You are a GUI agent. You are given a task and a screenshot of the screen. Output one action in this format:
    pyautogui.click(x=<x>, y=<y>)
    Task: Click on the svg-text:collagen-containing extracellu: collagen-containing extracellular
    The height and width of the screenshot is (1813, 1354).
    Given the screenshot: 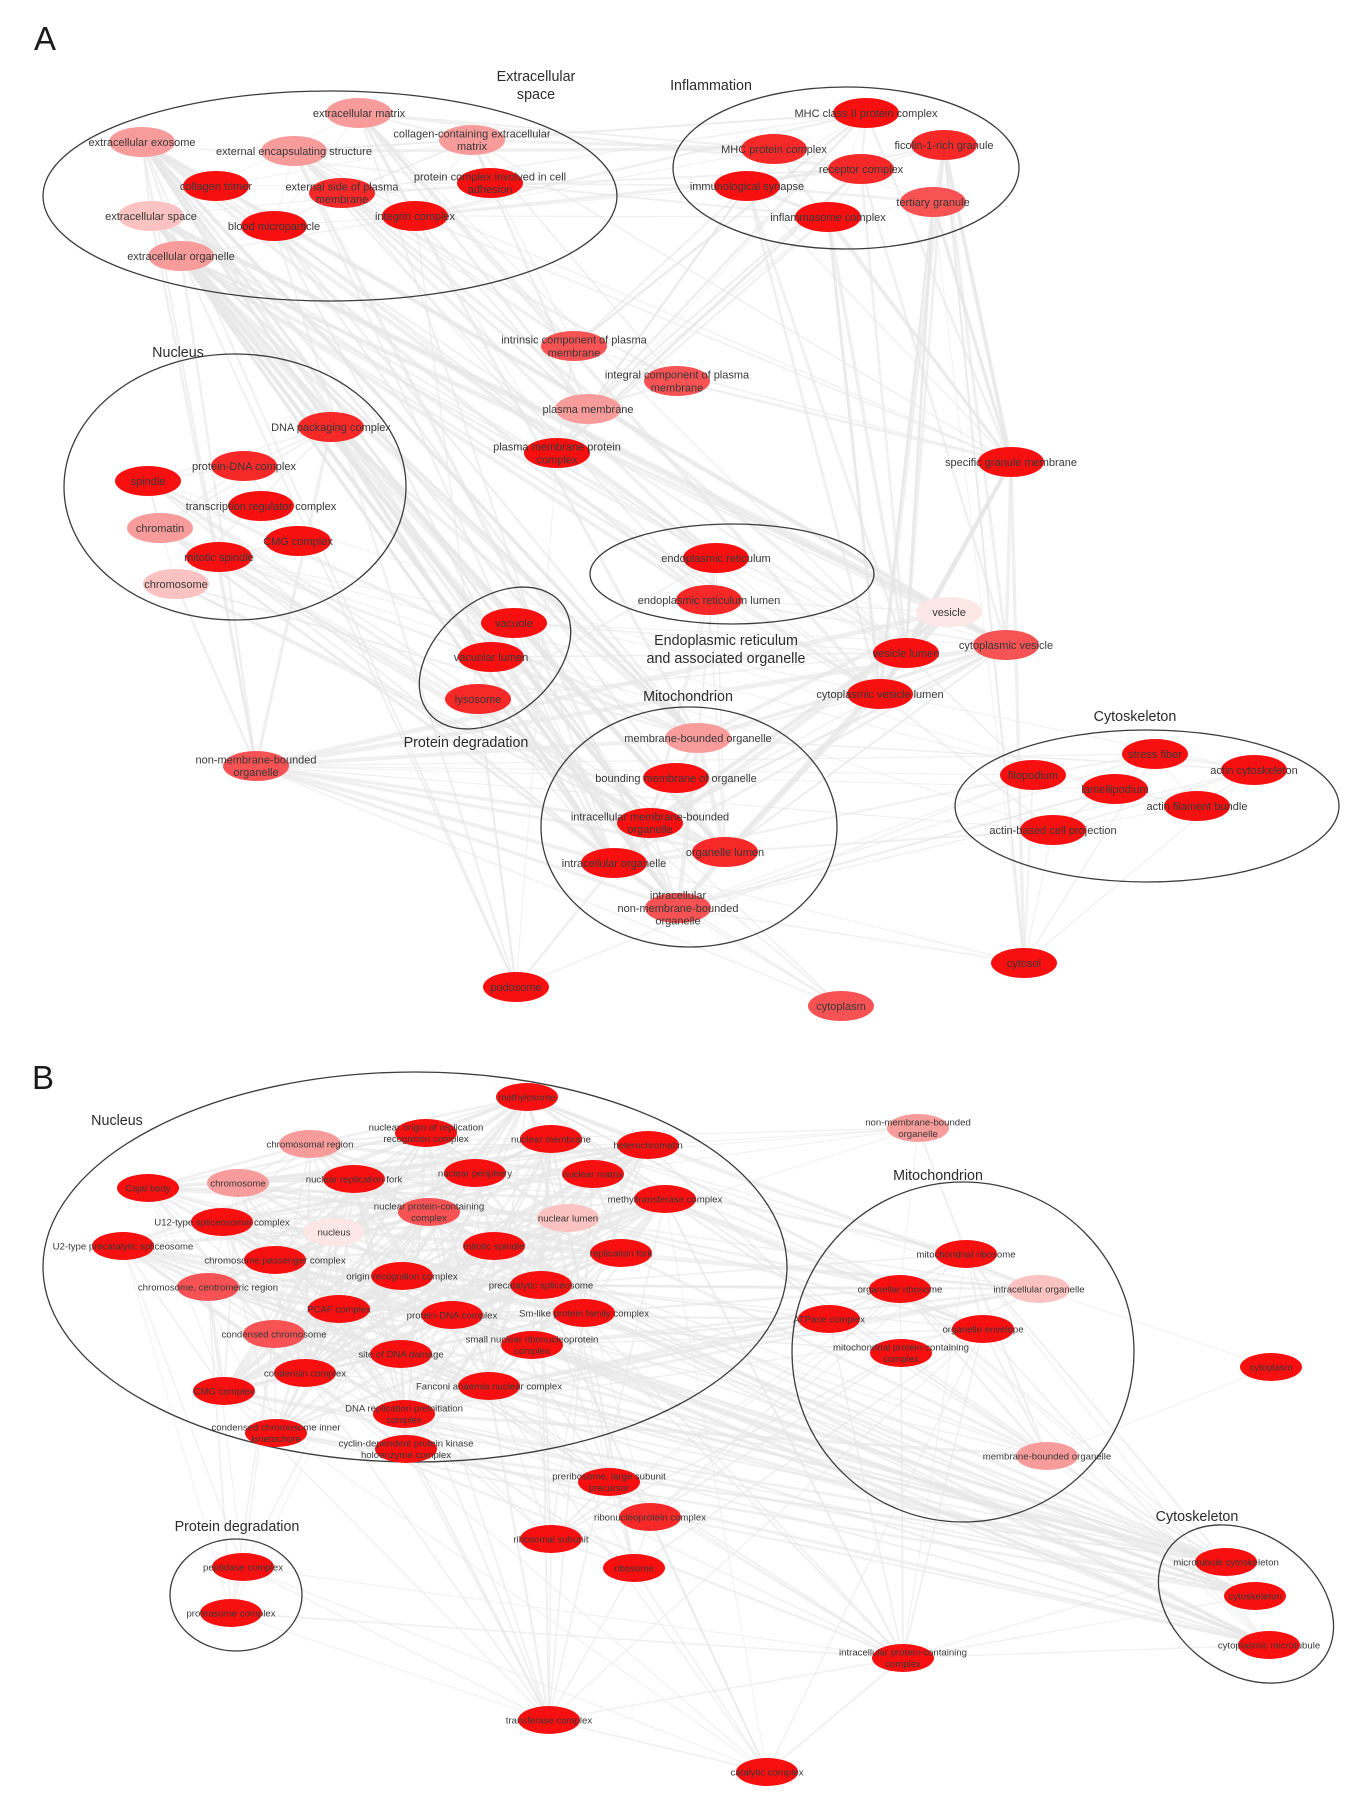 What is the action you would take?
    pyautogui.click(x=471, y=134)
    